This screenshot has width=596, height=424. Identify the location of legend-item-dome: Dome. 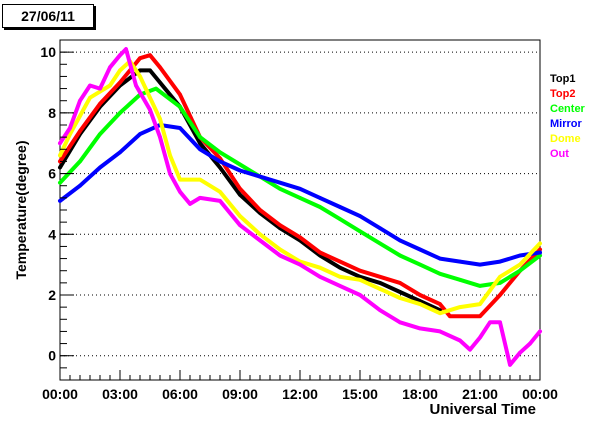
(565, 139).